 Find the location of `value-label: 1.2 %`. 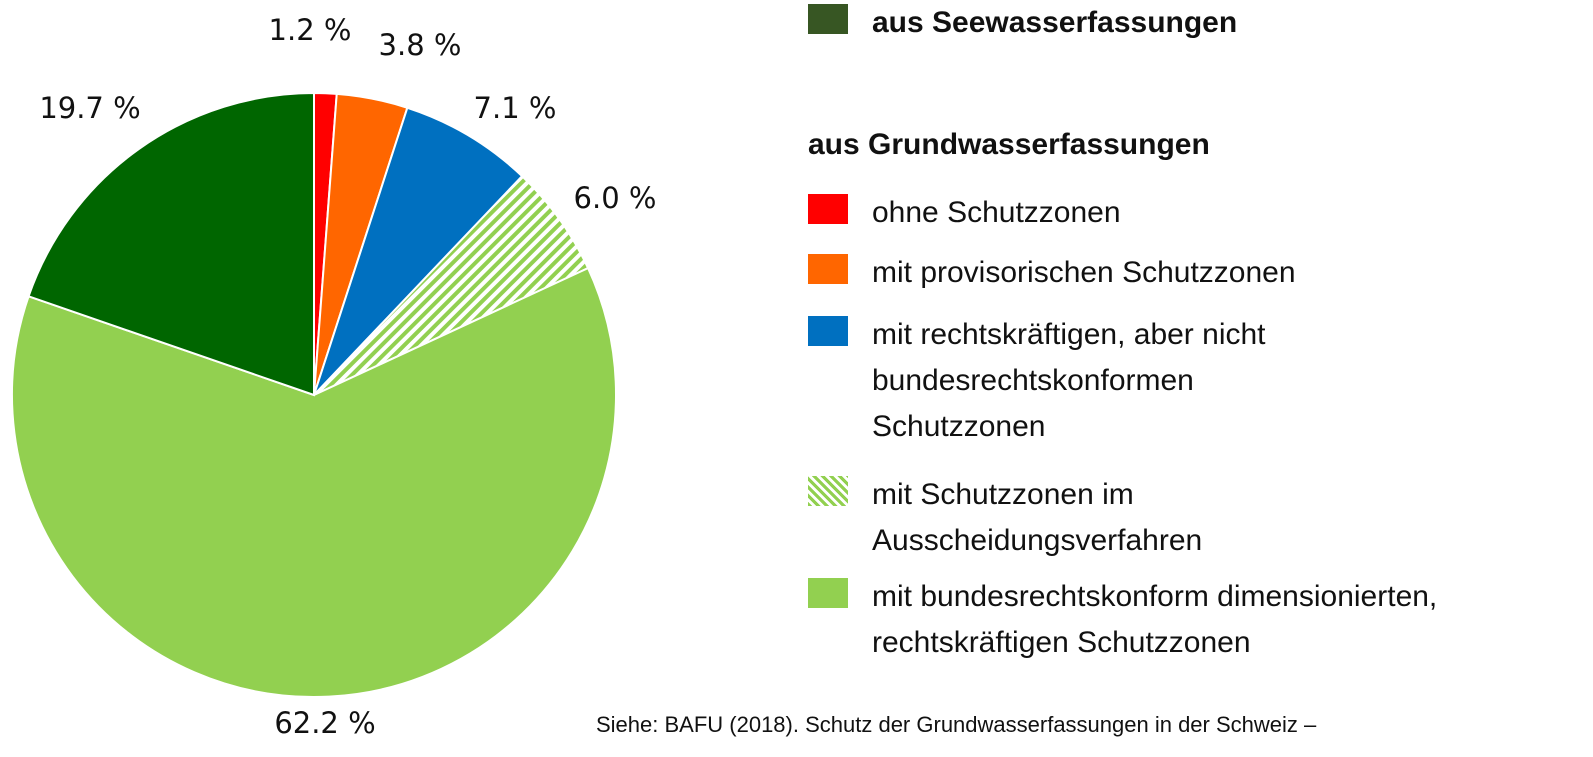

value-label: 1.2 % is located at coordinates (310, 30).